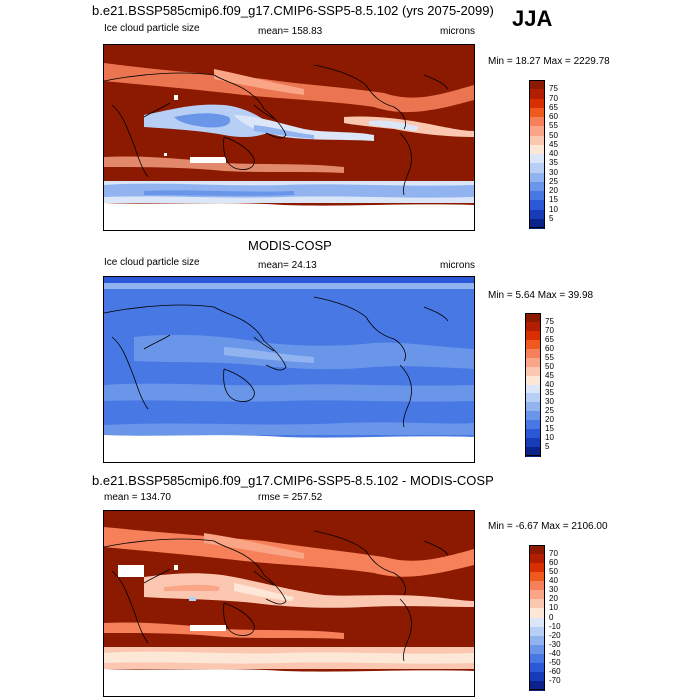  I want to click on panel-diff-mean-label: mean = 134.70, so click(137, 497).